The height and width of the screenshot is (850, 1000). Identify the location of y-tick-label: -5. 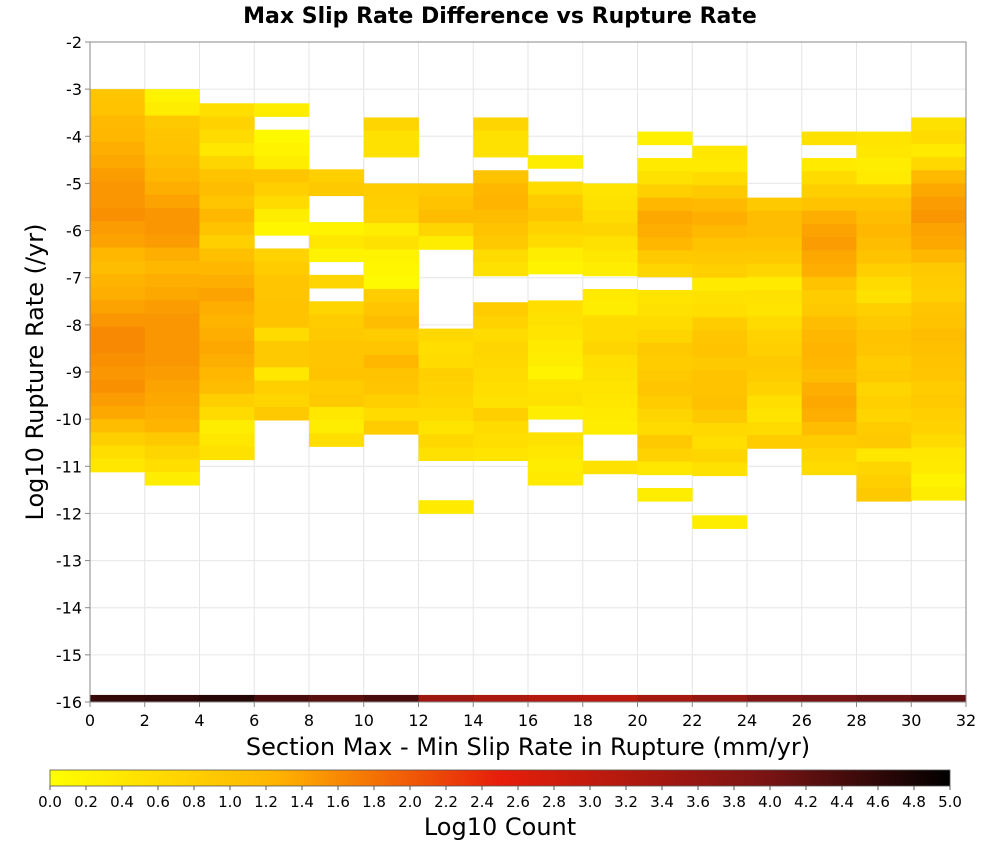
(74, 183).